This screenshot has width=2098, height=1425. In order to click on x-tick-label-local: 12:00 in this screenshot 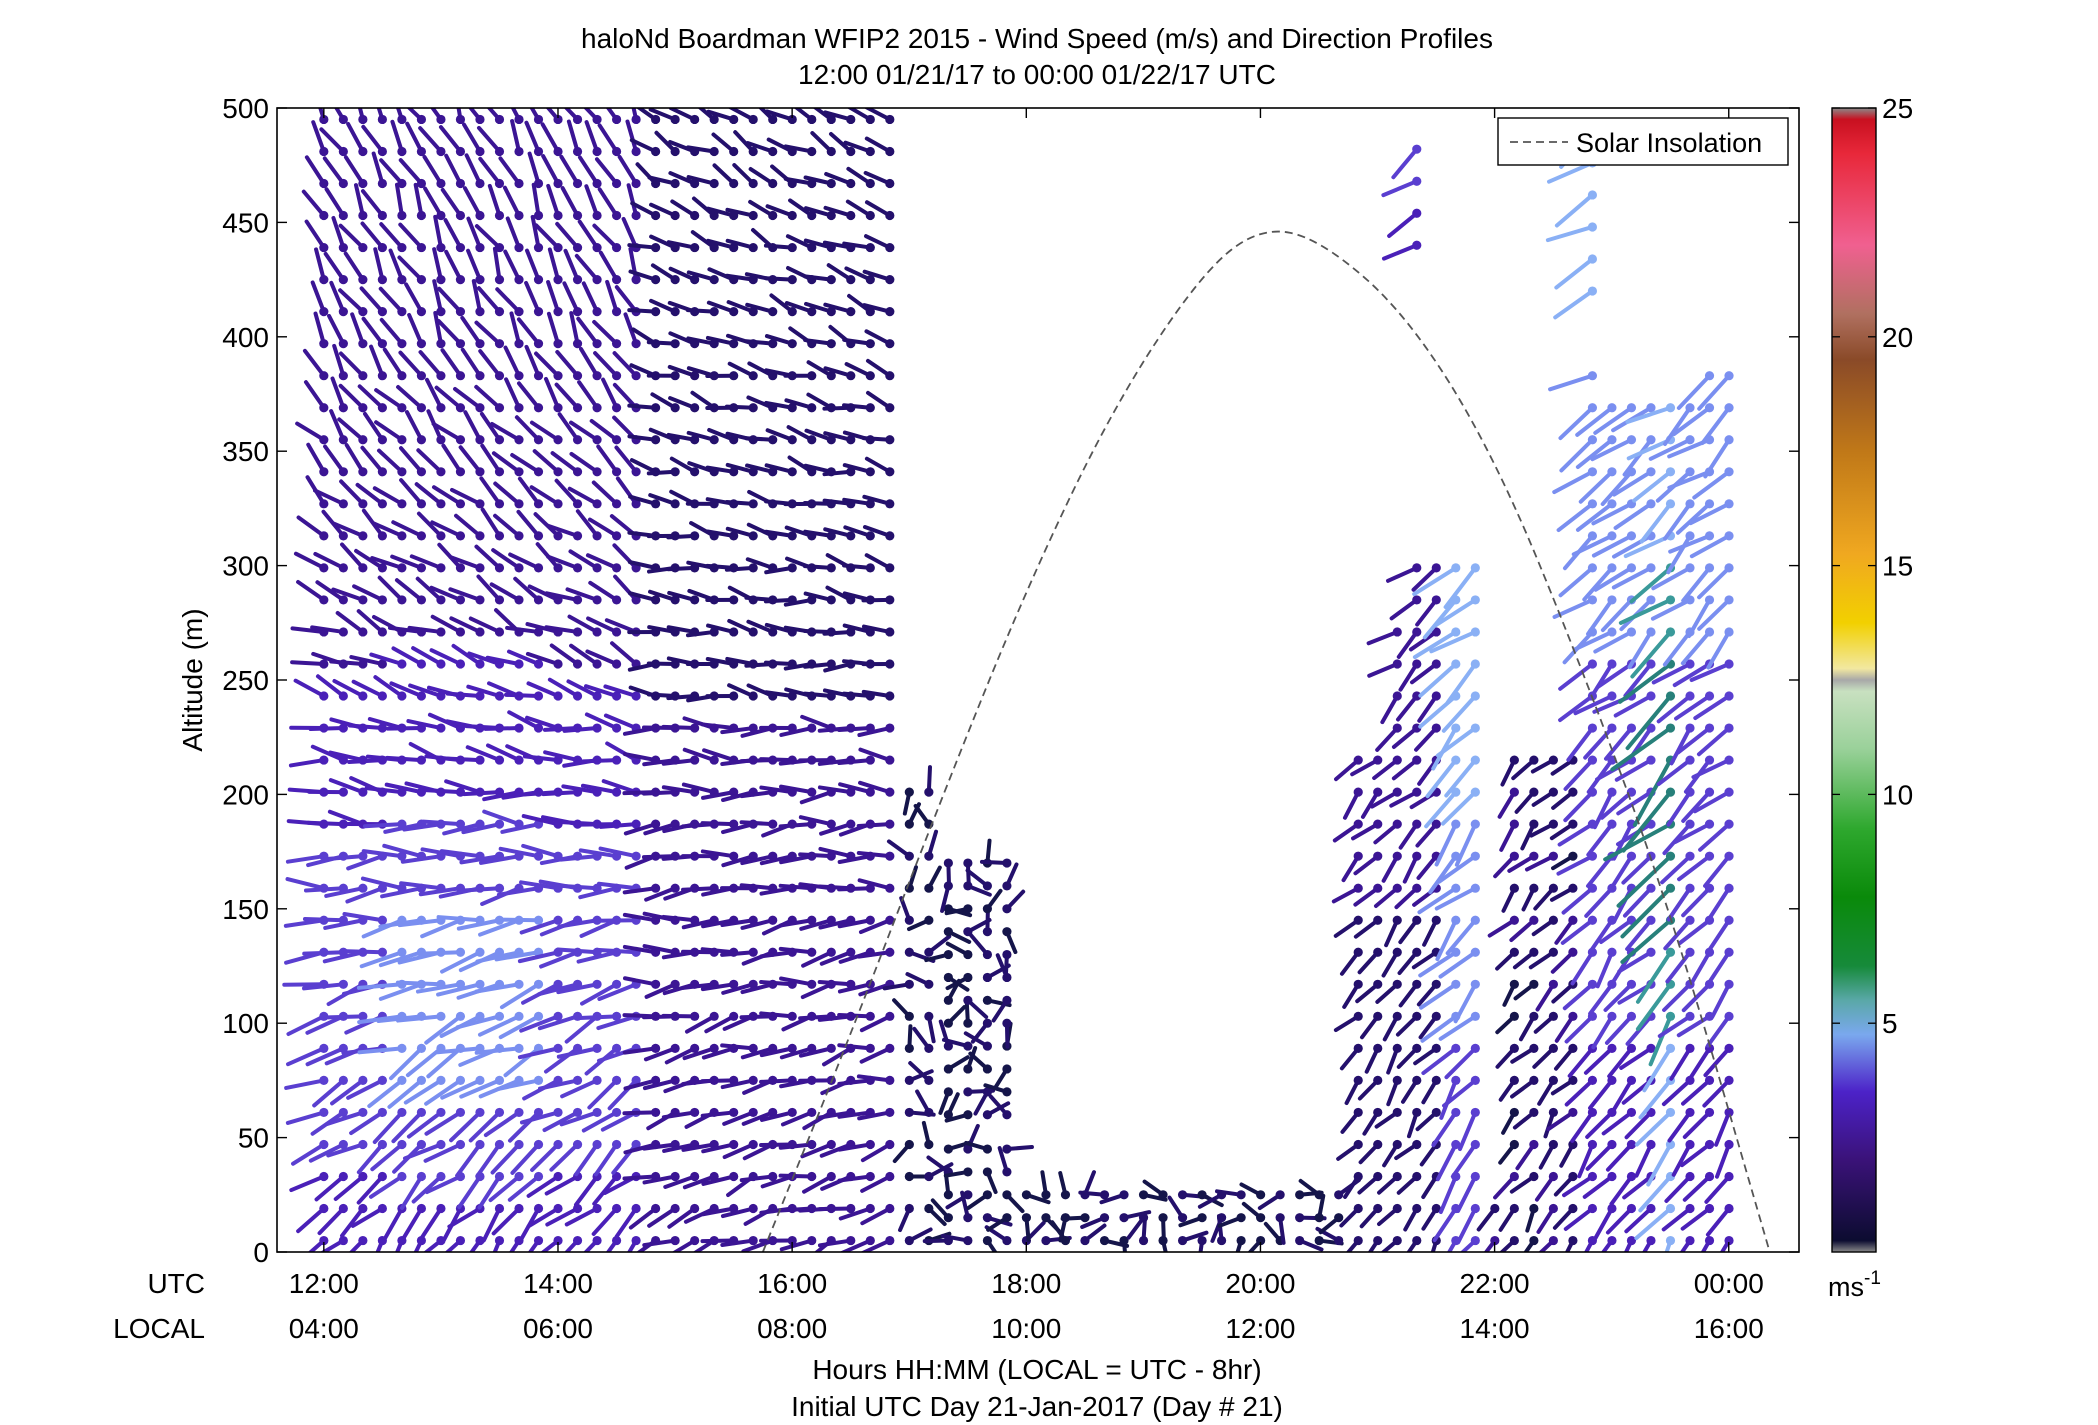, I will do `click(1260, 1328)`.